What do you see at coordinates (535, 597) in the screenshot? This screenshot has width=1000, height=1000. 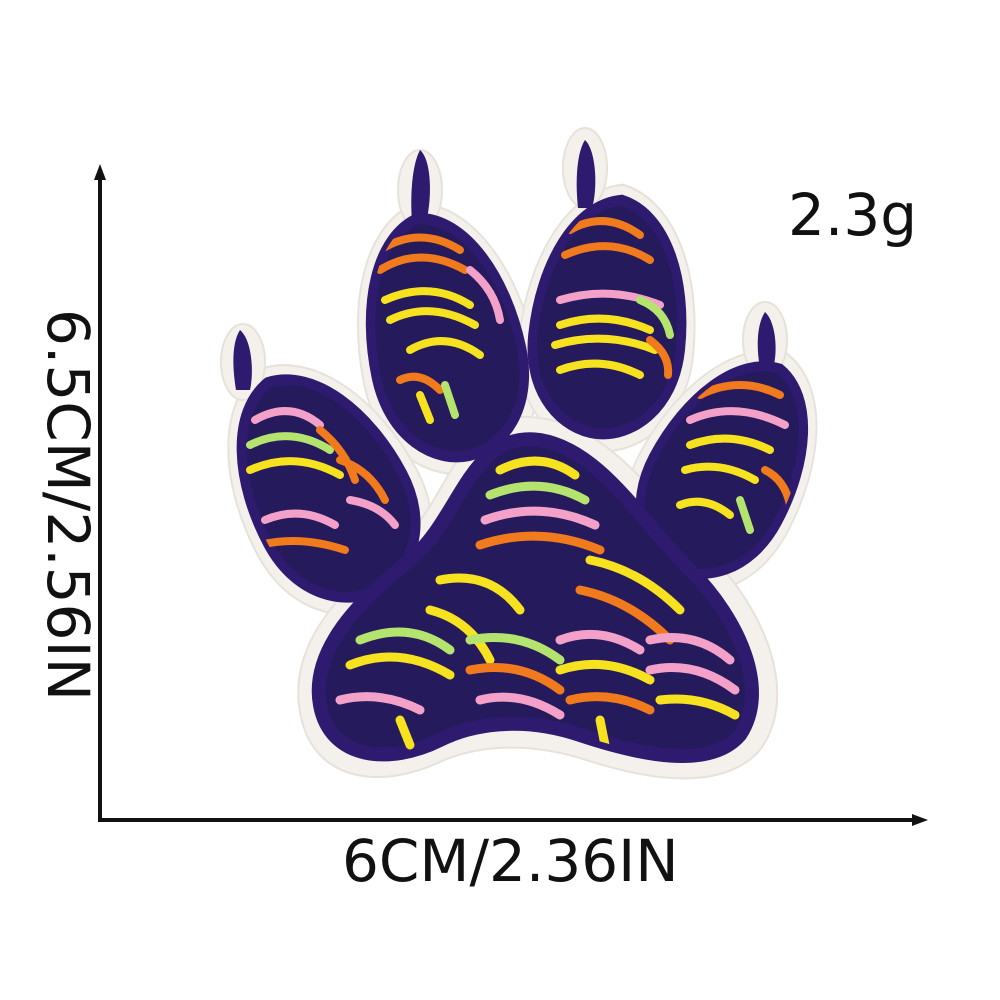 I see `main-pad` at bounding box center [535, 597].